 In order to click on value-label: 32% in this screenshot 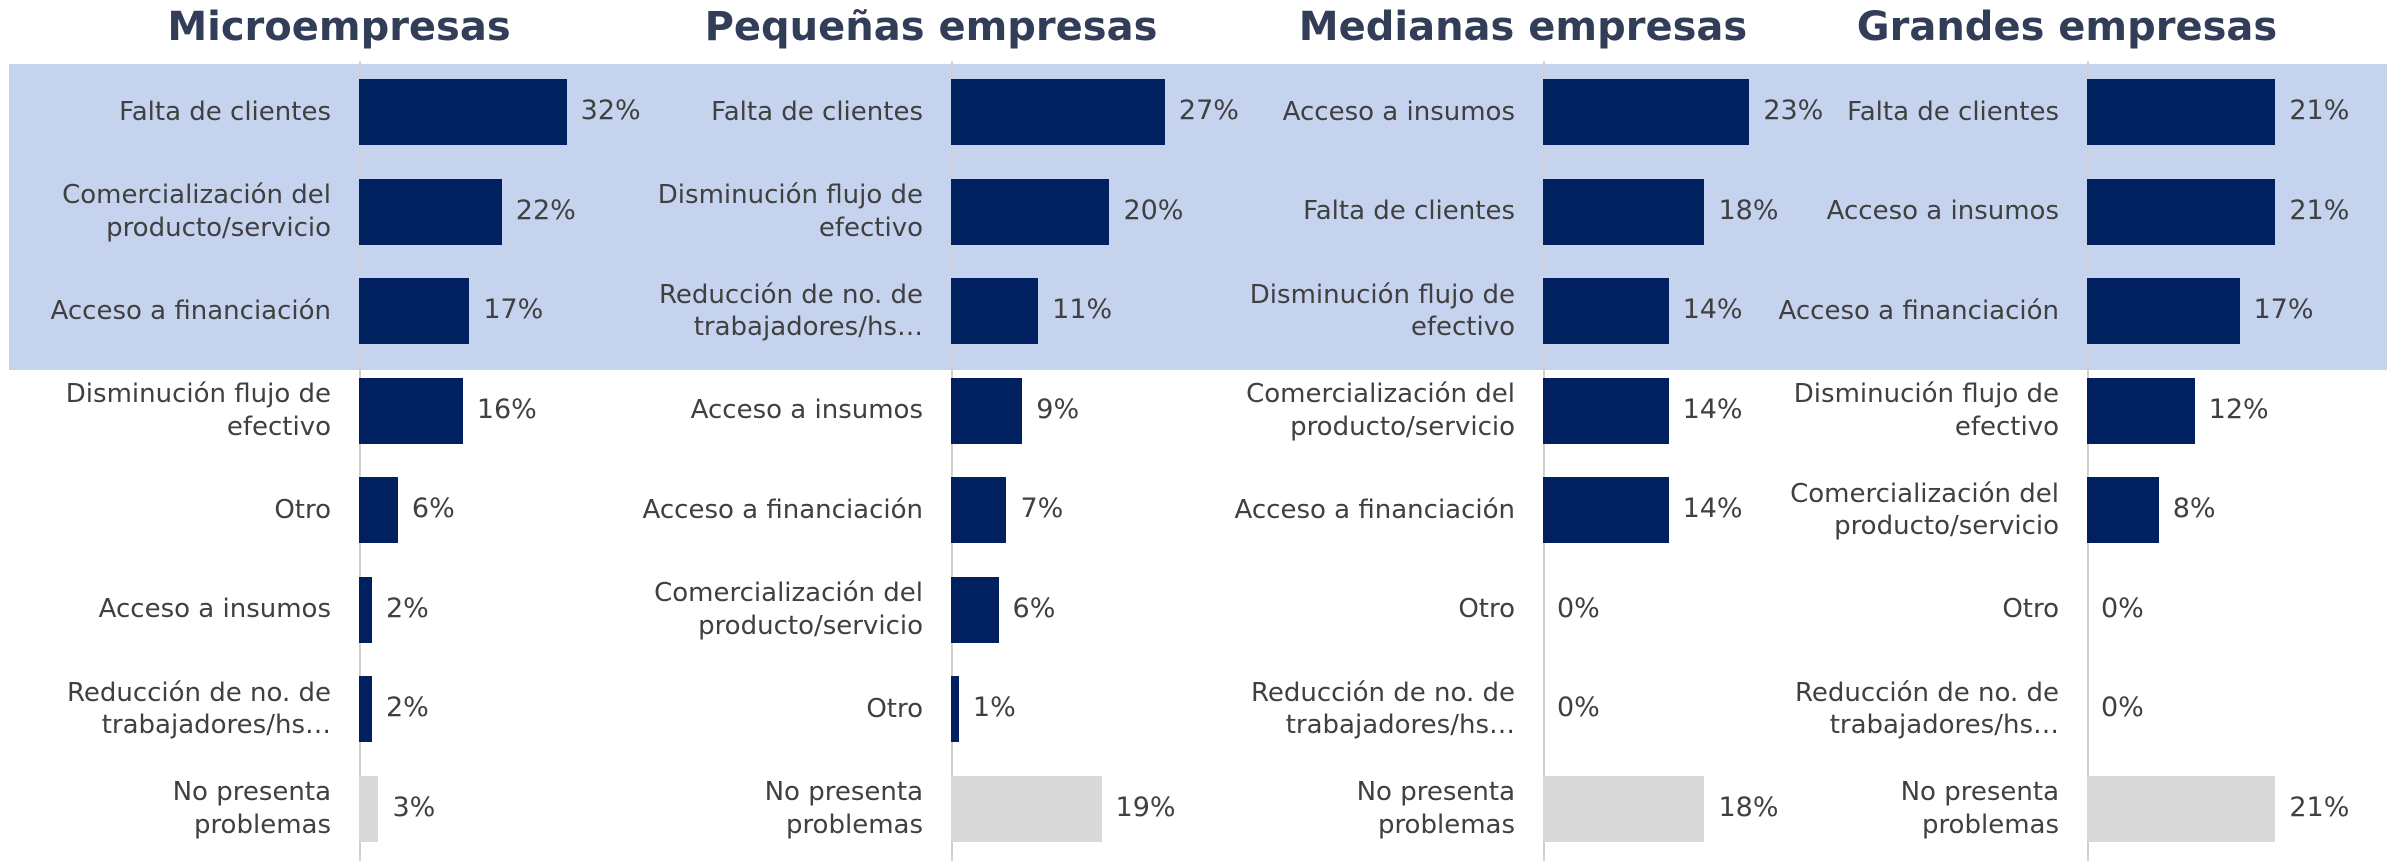, I will do `click(610, 110)`.